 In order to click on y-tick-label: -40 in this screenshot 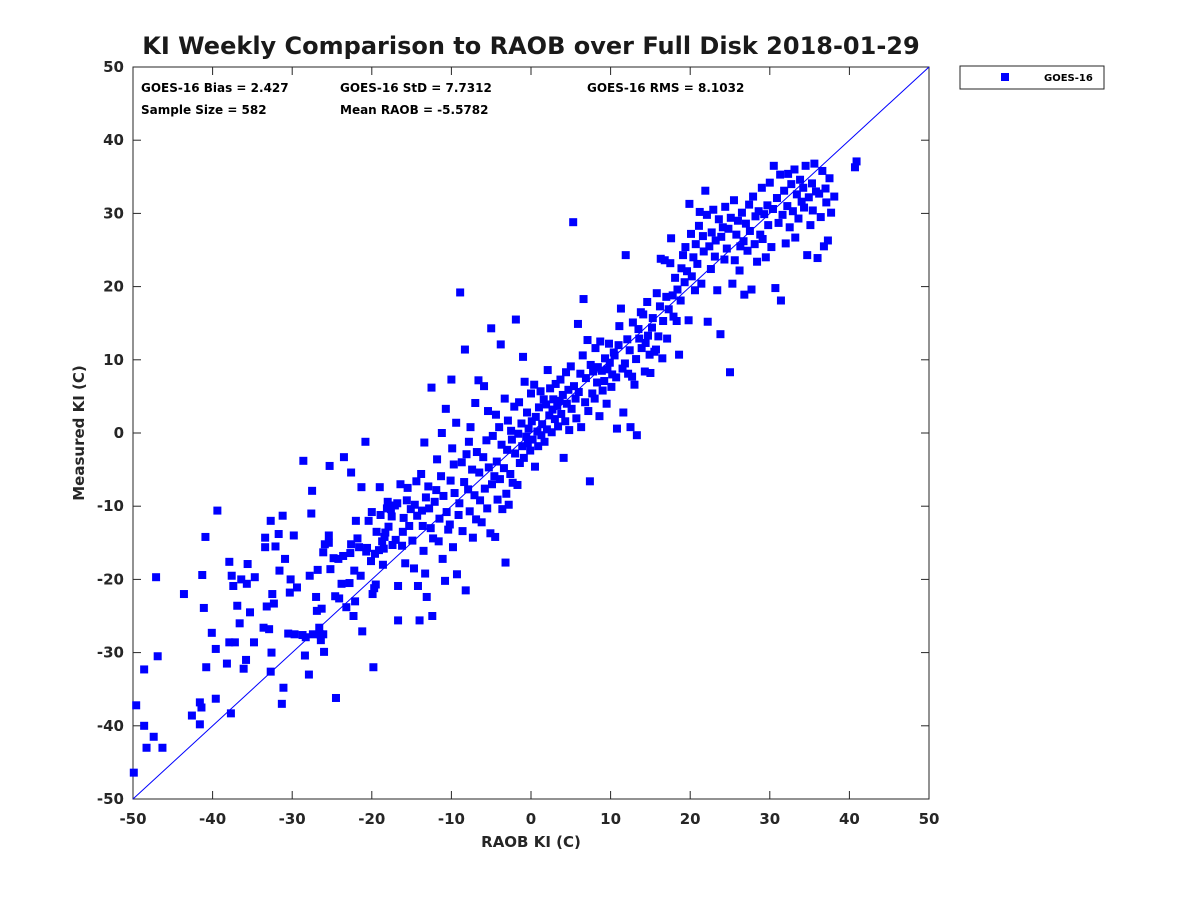, I will do `click(110, 726)`.